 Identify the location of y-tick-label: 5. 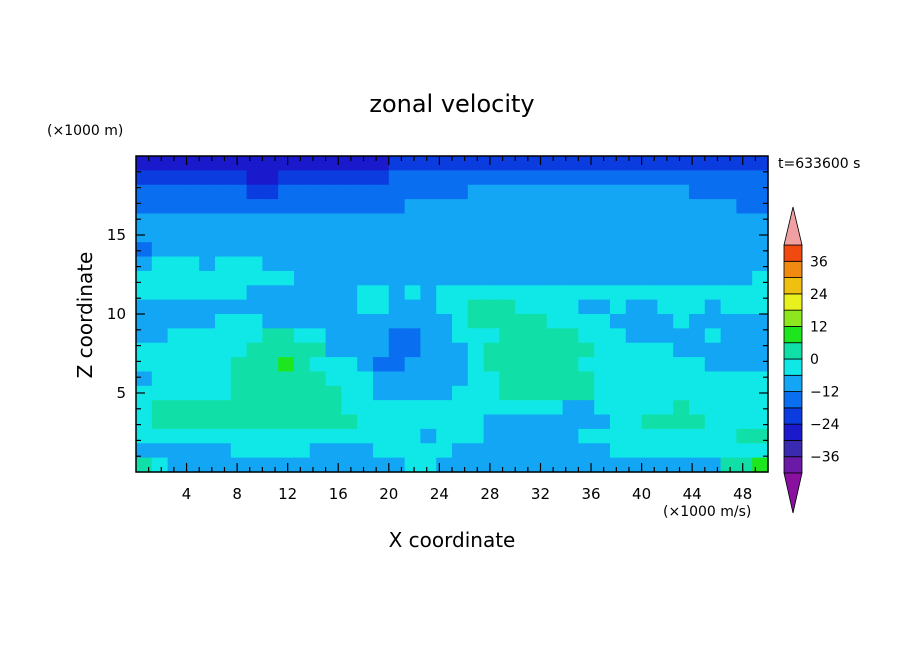
(121, 393).